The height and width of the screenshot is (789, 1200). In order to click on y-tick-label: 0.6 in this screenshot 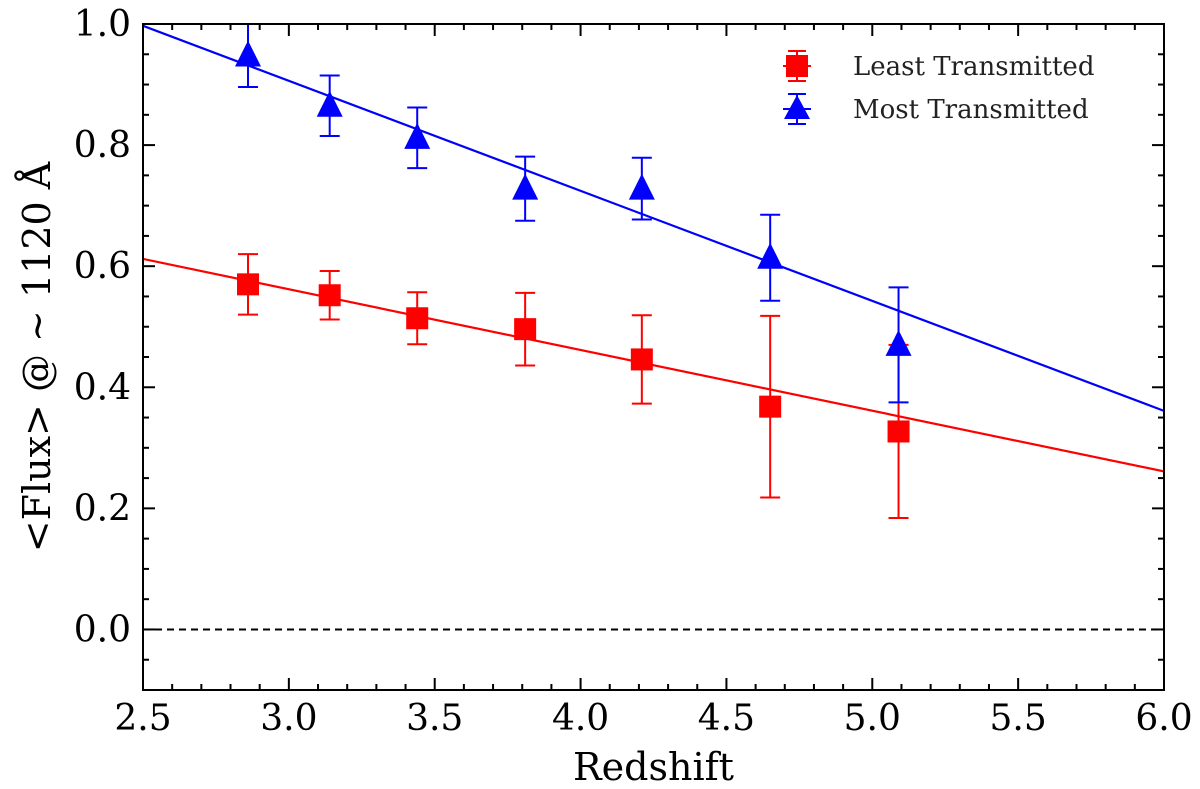, I will do `click(102, 266)`.